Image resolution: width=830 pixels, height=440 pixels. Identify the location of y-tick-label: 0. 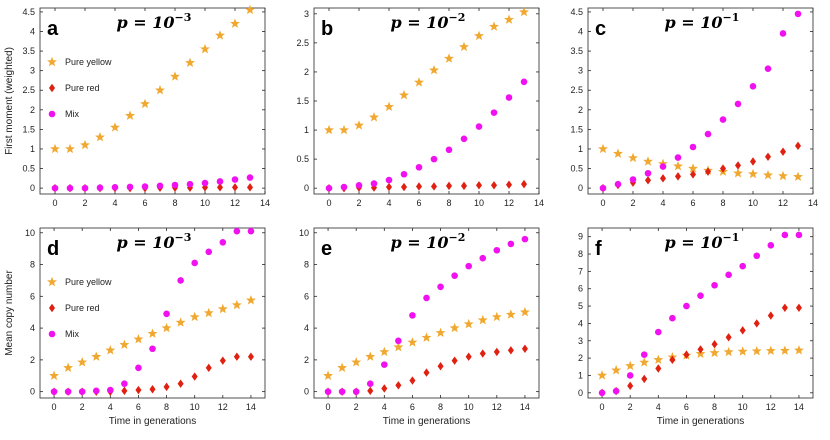
(32, 188).